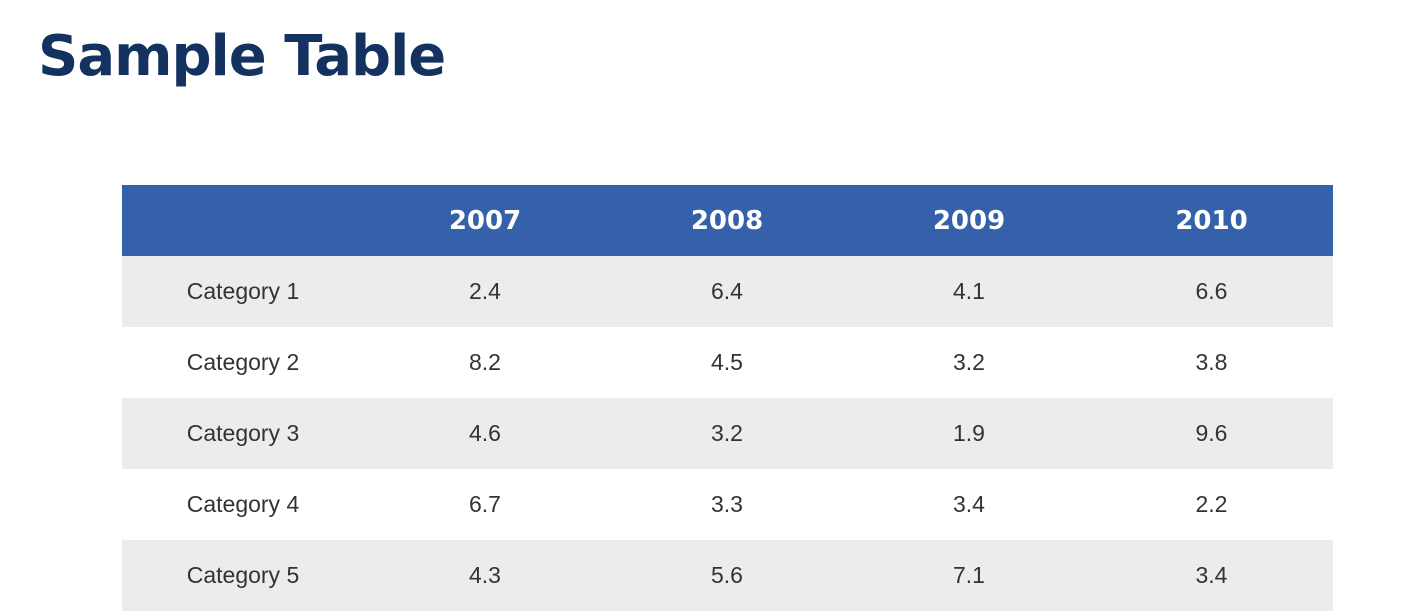 The image size is (1426, 612). What do you see at coordinates (243, 291) in the screenshot?
I see `row-label: Category 1` at bounding box center [243, 291].